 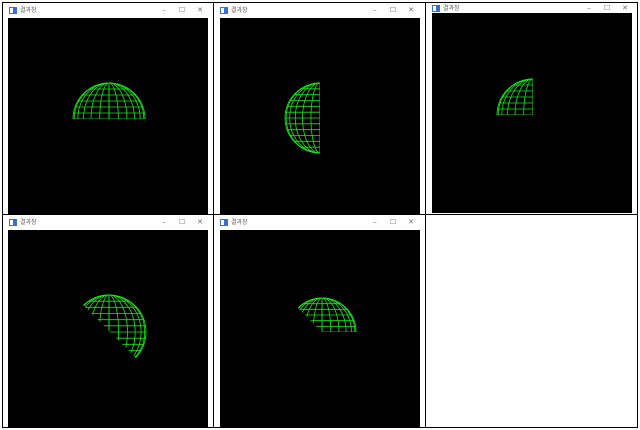 I want to click on titlebar-5: 결과창 – ☐ ✕, so click(x=319, y=223).